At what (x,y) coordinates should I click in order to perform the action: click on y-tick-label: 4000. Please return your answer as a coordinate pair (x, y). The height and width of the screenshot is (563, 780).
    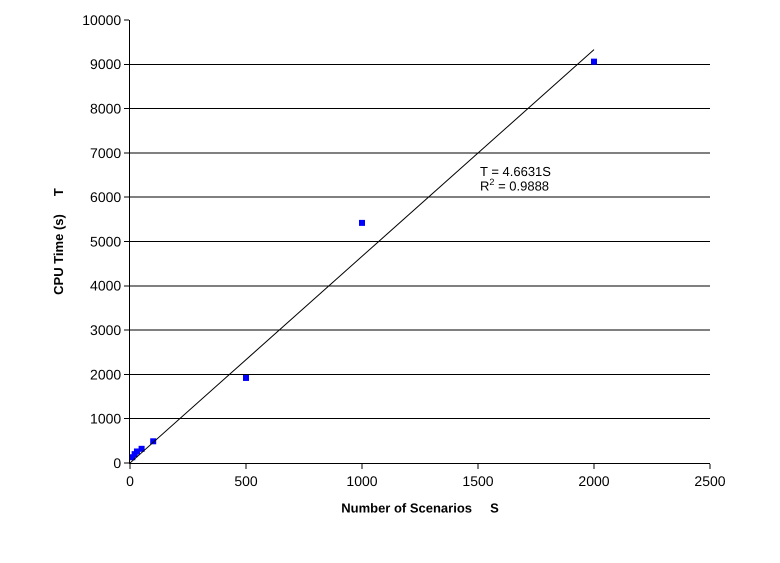
    Looking at the image, I should click on (106, 286).